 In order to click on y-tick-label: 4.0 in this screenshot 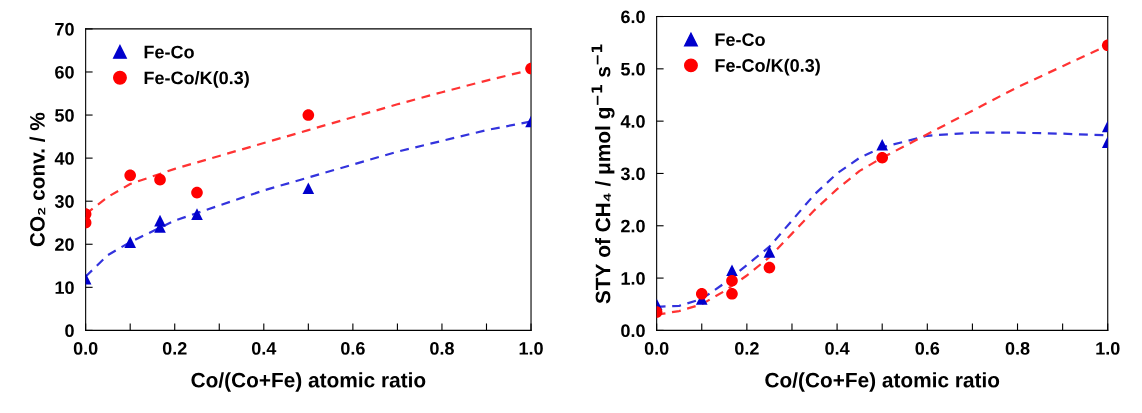, I will do `click(632, 121)`.